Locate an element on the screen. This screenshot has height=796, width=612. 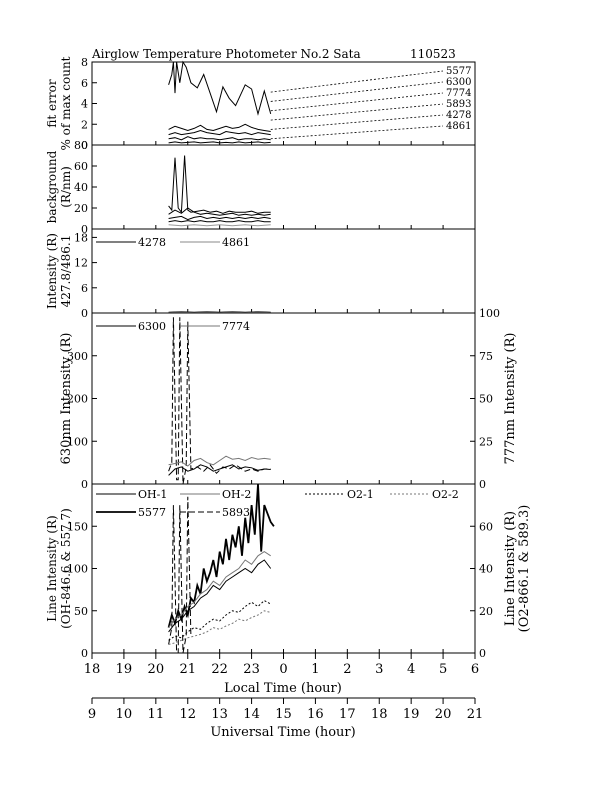
y-axis-label: % of max count is located at coordinates (66, 103).